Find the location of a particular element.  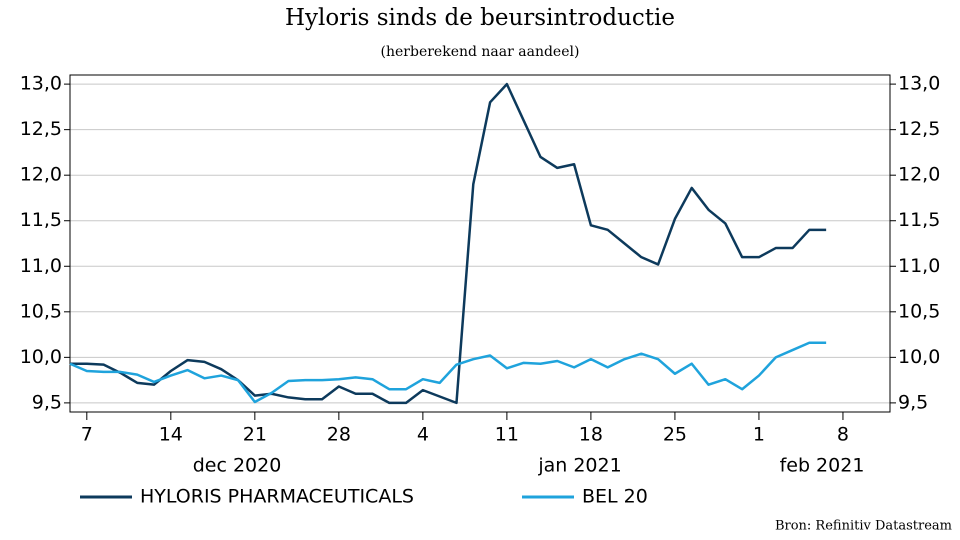

month-label: feb 2021 is located at coordinates (822, 466).